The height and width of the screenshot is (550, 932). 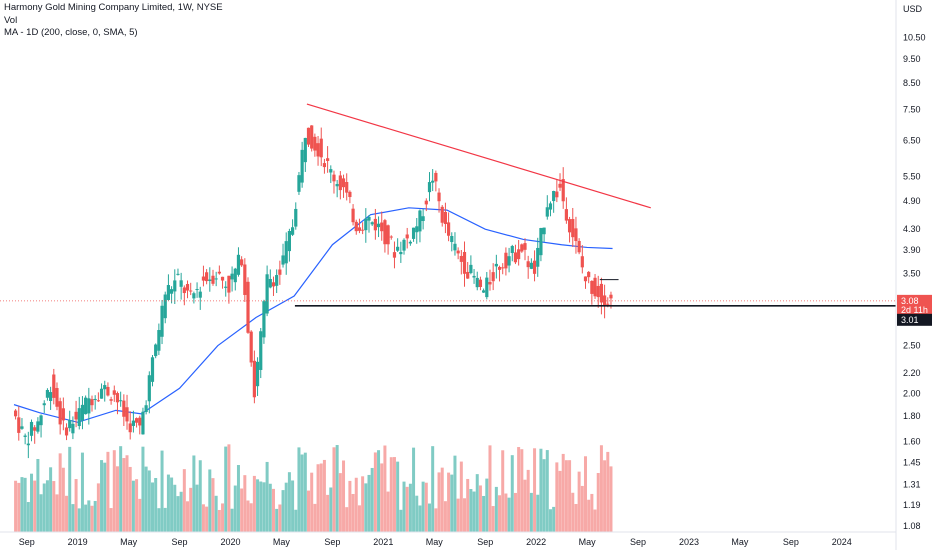 What do you see at coordinates (689, 542) in the screenshot?
I see `time-tick-label: 2023` at bounding box center [689, 542].